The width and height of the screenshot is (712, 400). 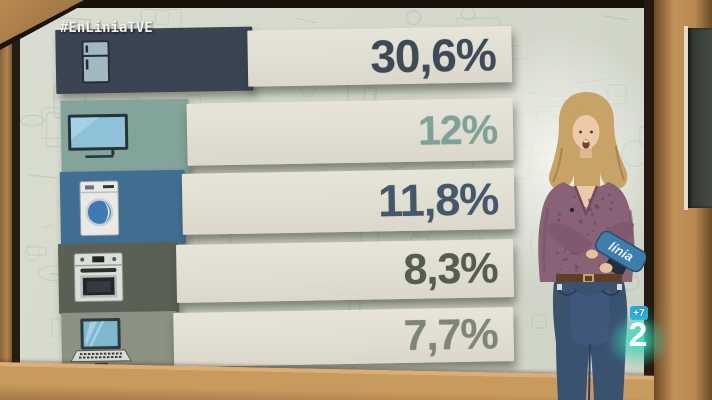 I want to click on pillar-niche-edge, so click(x=686, y=118).